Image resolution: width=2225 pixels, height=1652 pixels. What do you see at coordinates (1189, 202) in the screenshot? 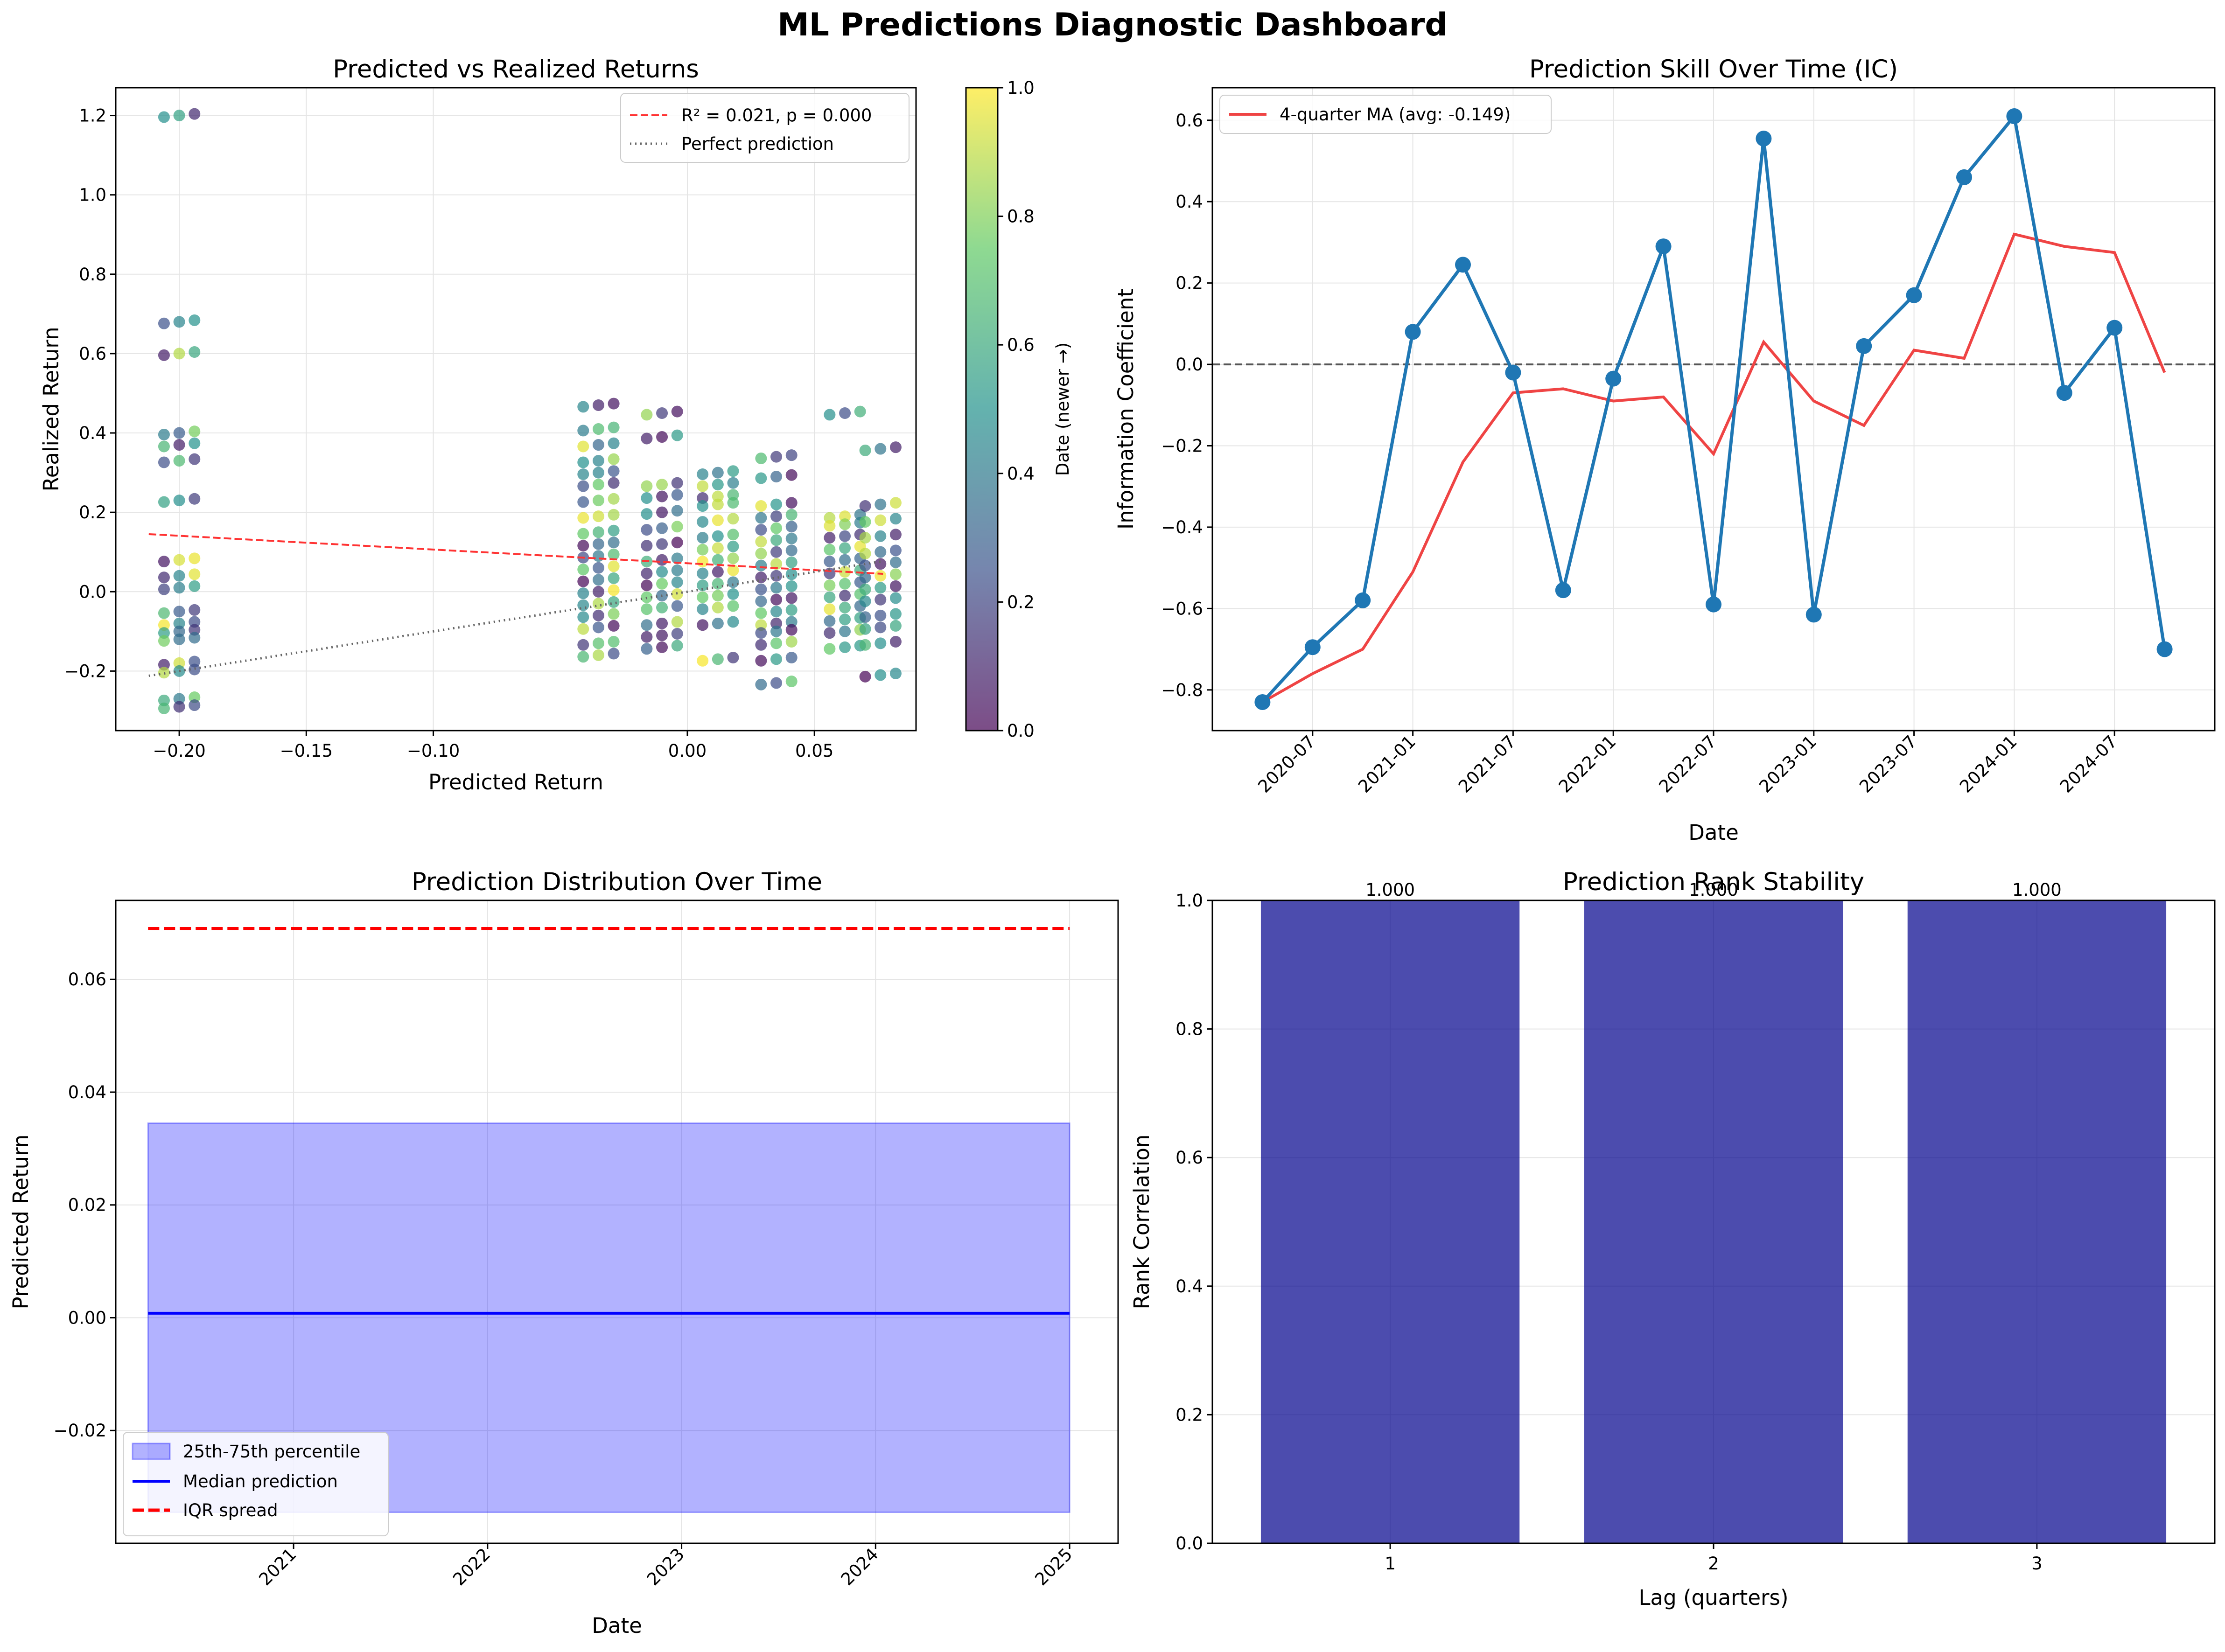
I see `y-tick-label: 0.4` at bounding box center [1189, 202].